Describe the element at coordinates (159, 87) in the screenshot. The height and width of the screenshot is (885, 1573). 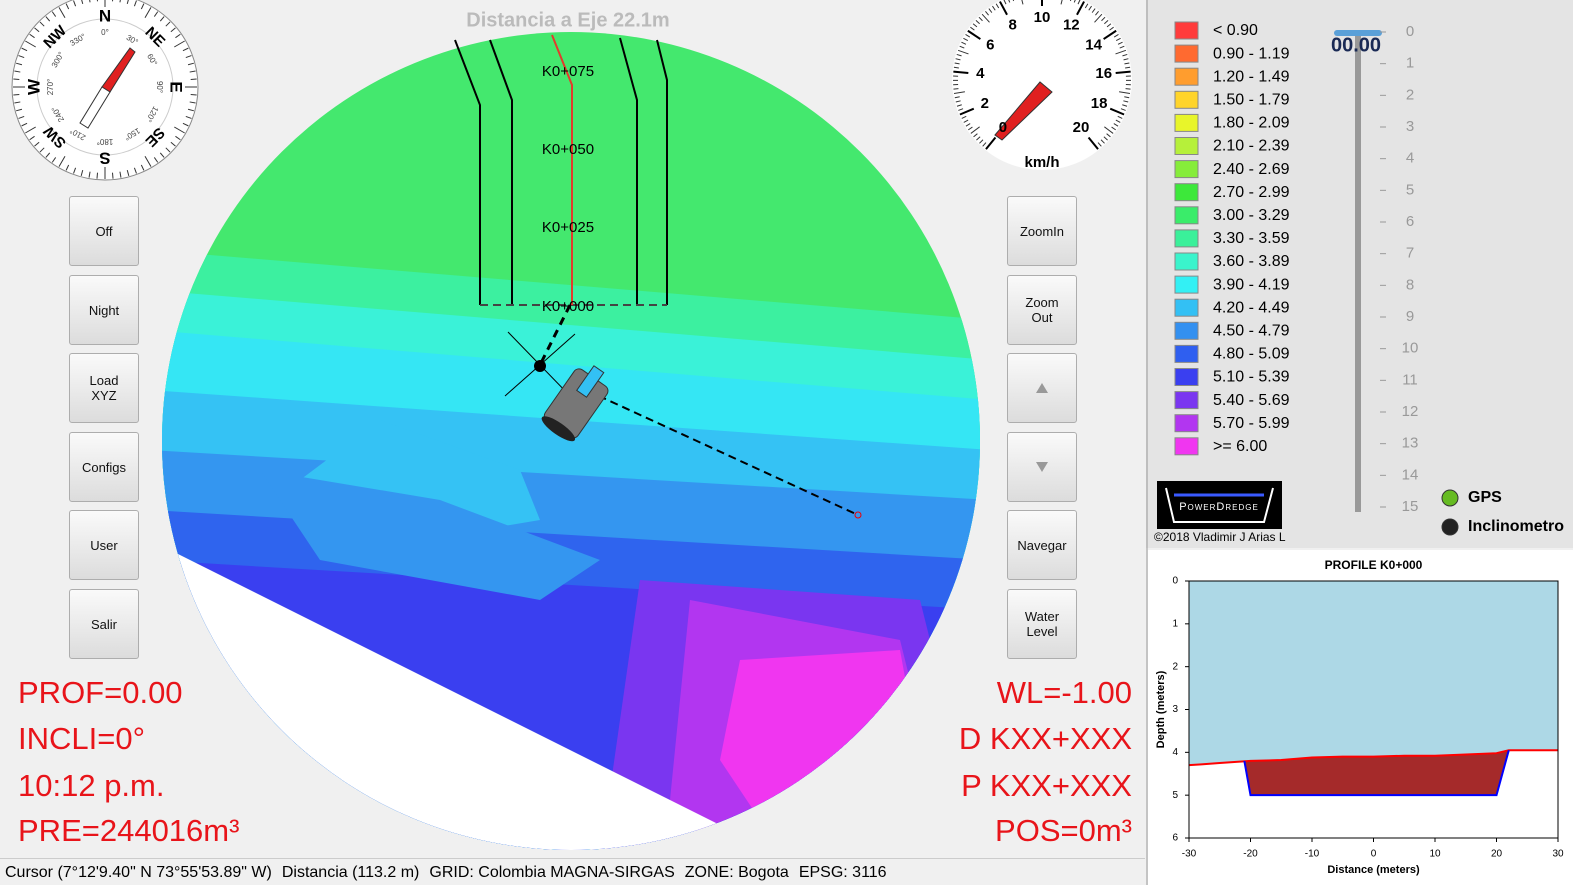
I see `compass-degree: 90°` at that location.